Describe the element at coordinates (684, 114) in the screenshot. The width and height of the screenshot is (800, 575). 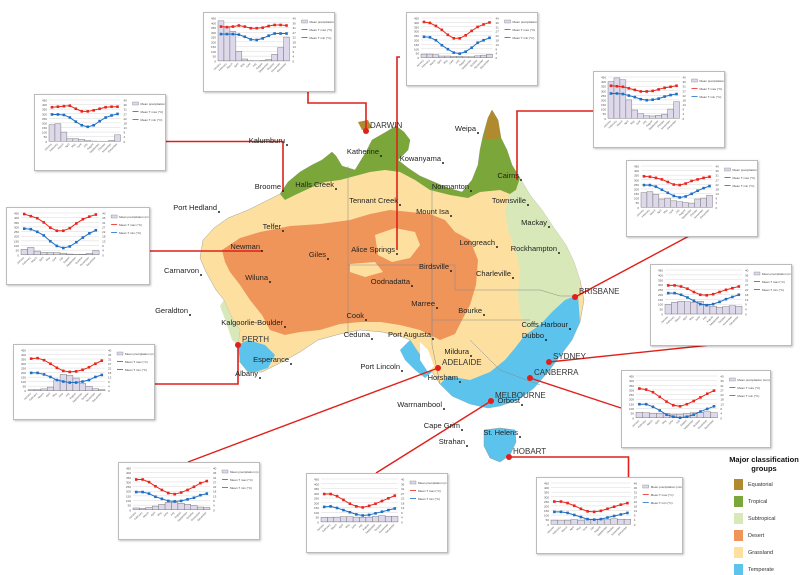
I see `svg-text: 4` at that location.